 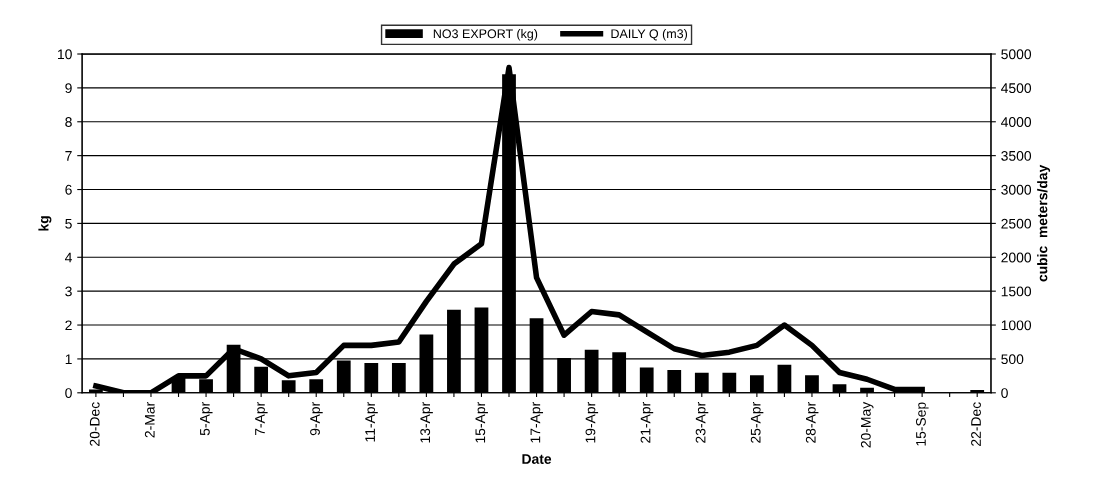 I want to click on x-tick-label: 21-Apr, so click(x=647, y=422).